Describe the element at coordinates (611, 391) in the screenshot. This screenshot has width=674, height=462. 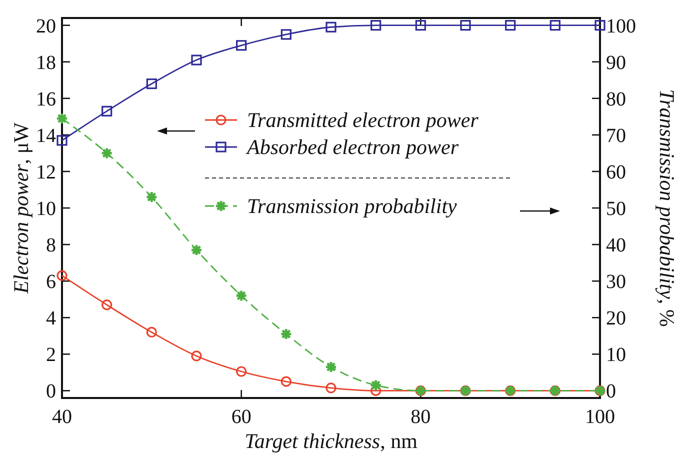
I see `y2-tick-label: 0` at that location.